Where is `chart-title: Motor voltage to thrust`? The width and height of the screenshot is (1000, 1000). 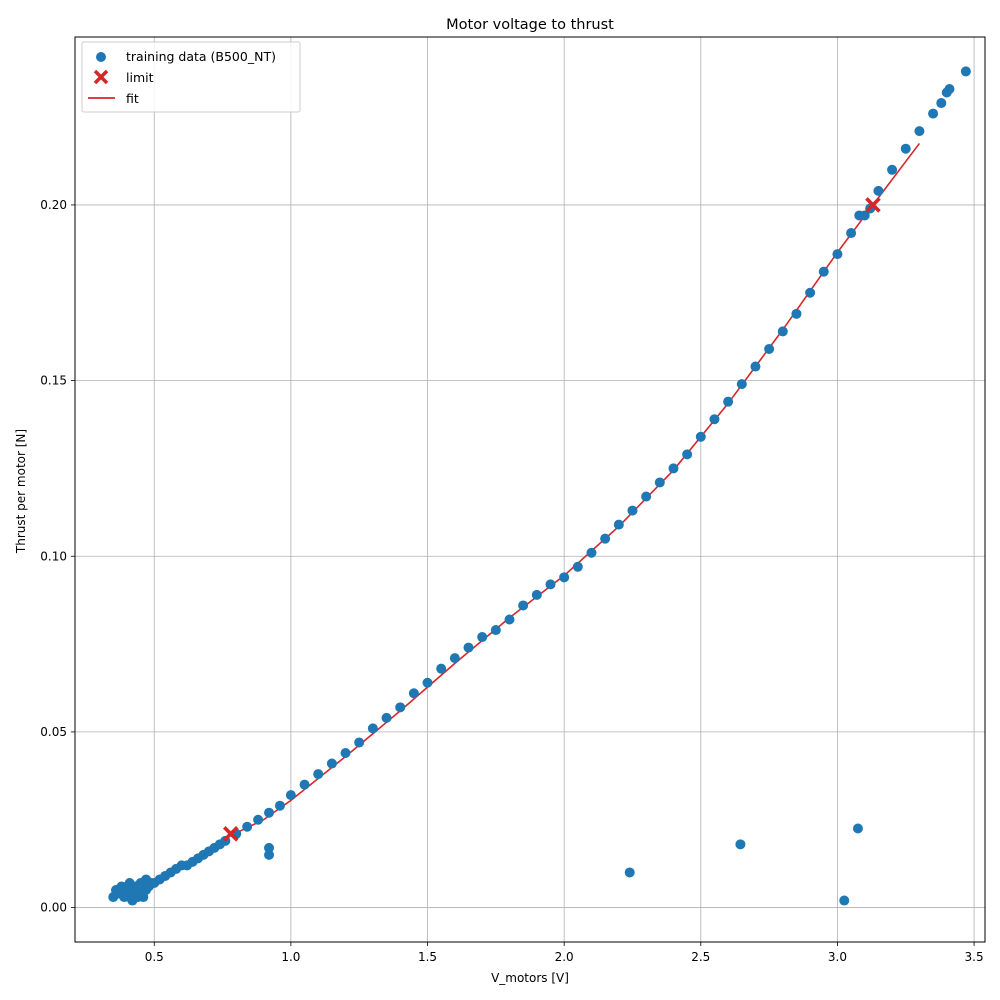 chart-title: Motor voltage to thrust is located at coordinates (530, 25).